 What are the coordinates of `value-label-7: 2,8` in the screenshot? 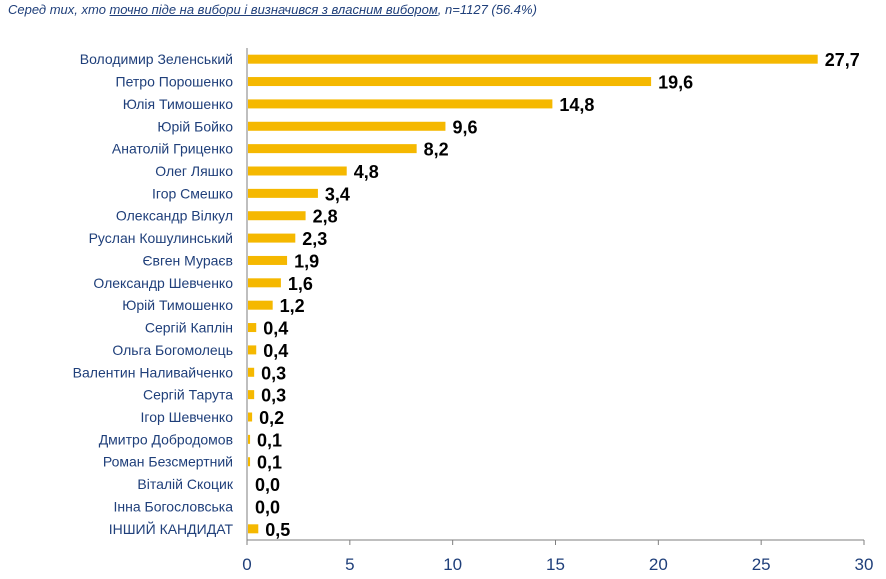 It's located at (325, 217).